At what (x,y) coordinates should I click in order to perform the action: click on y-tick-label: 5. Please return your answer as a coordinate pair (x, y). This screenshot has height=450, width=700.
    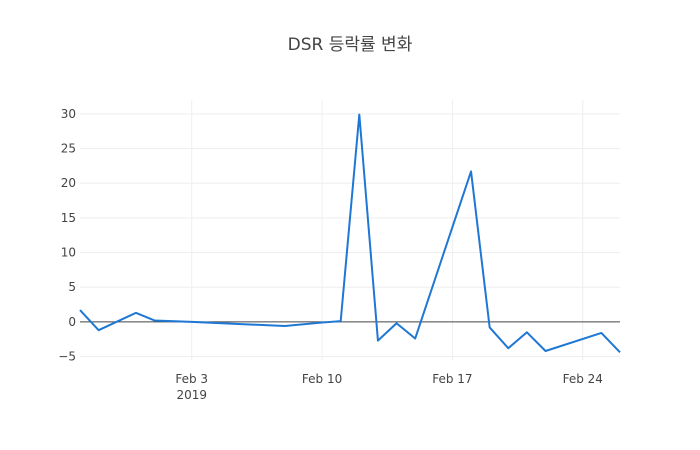
    Looking at the image, I should click on (72, 287).